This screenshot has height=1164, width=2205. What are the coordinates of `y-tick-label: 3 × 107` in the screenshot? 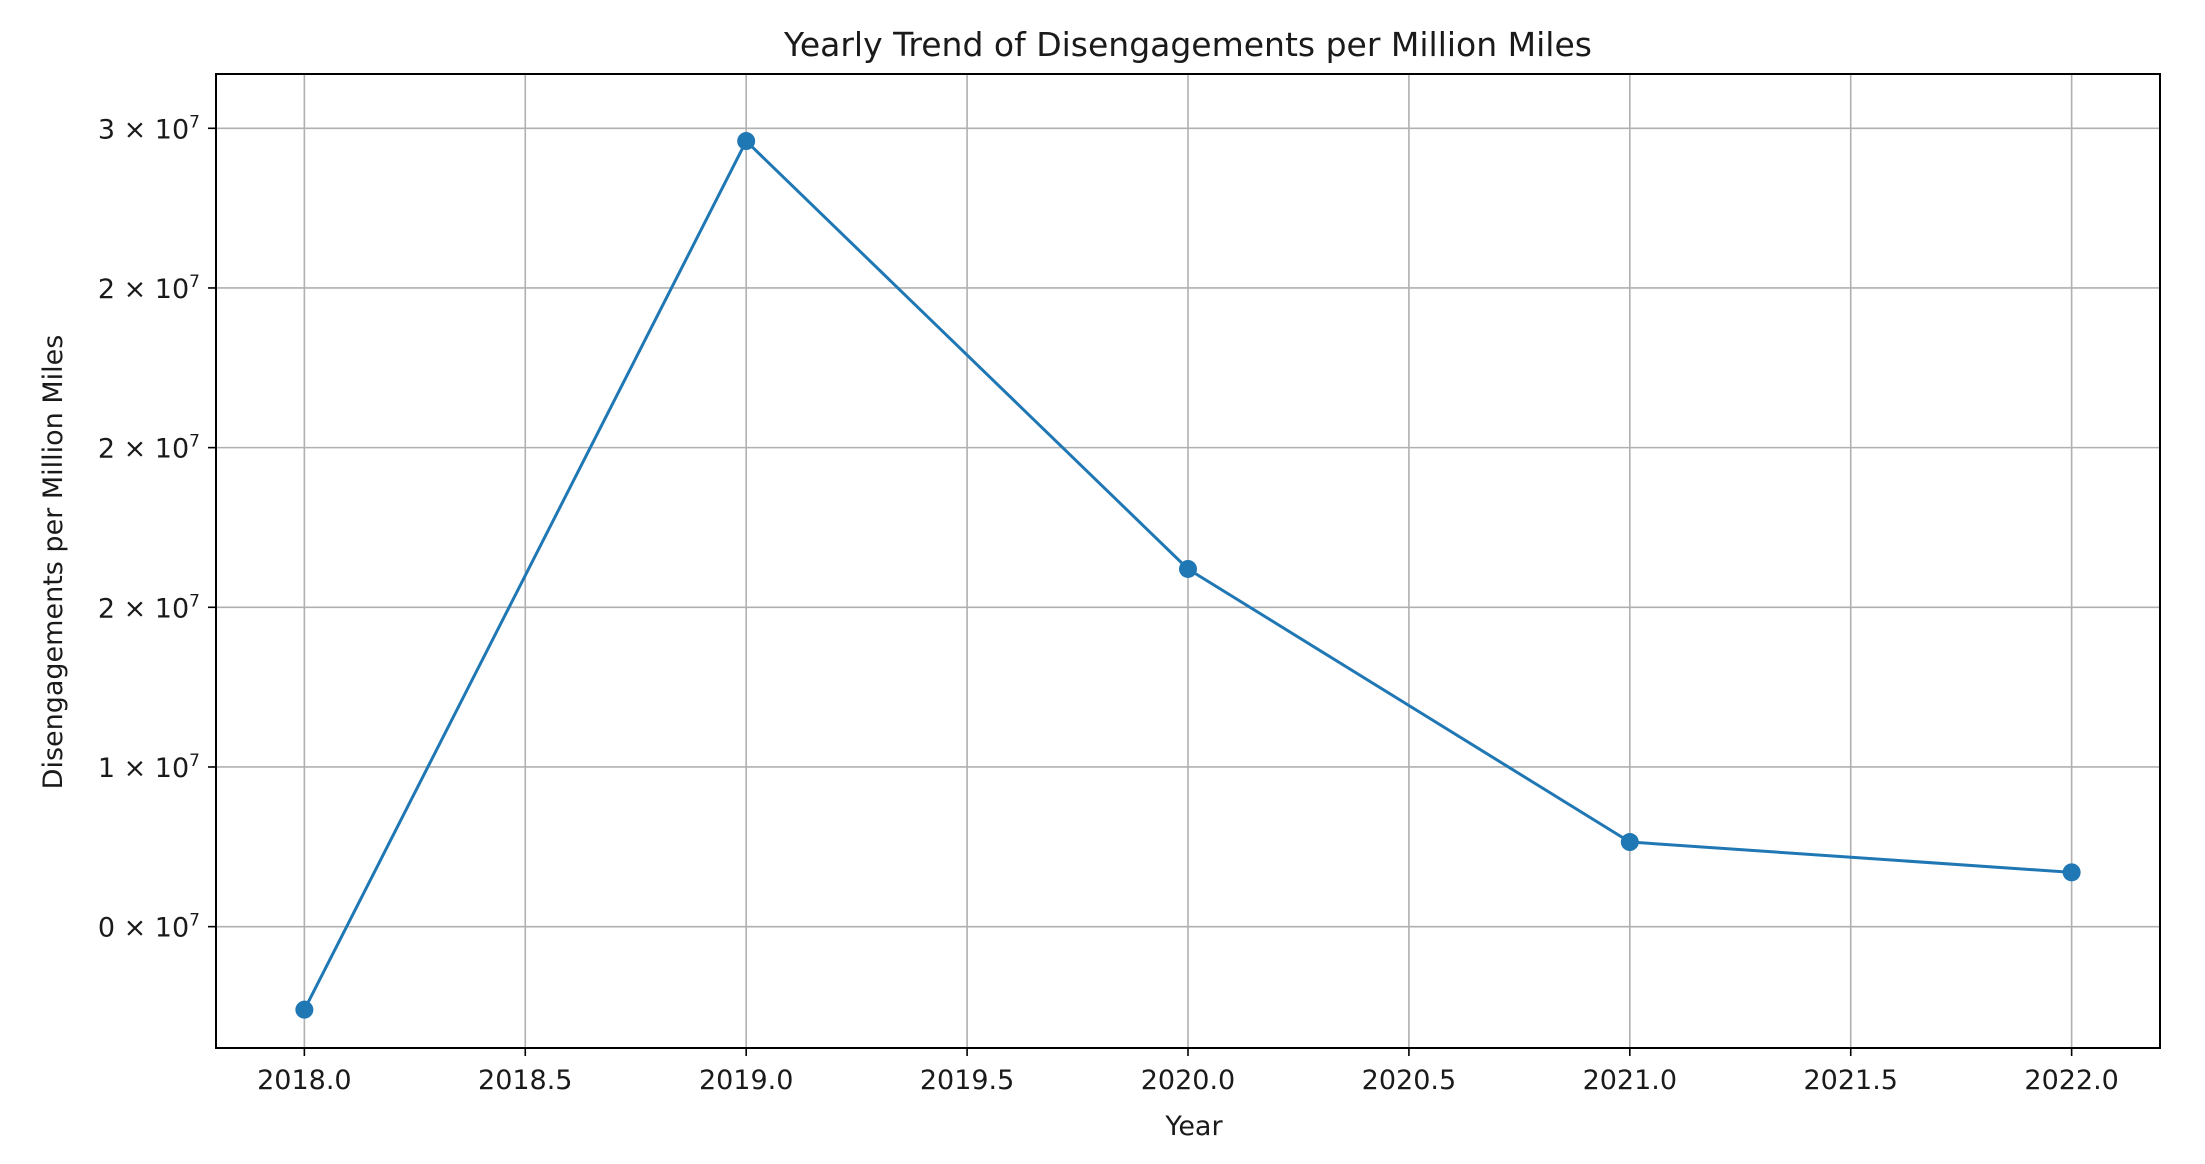 It's located at (149, 128).